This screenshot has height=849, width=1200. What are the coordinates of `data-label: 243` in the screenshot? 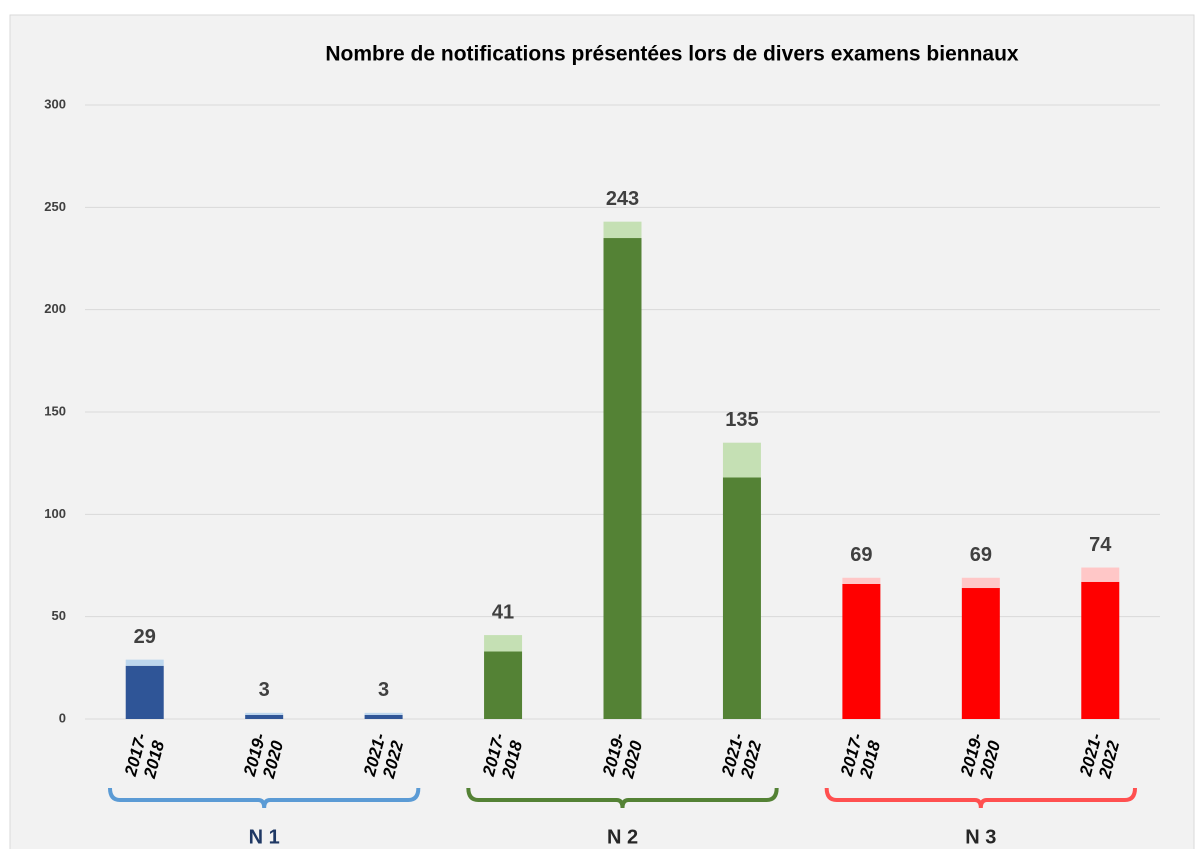 It's located at (622, 199).